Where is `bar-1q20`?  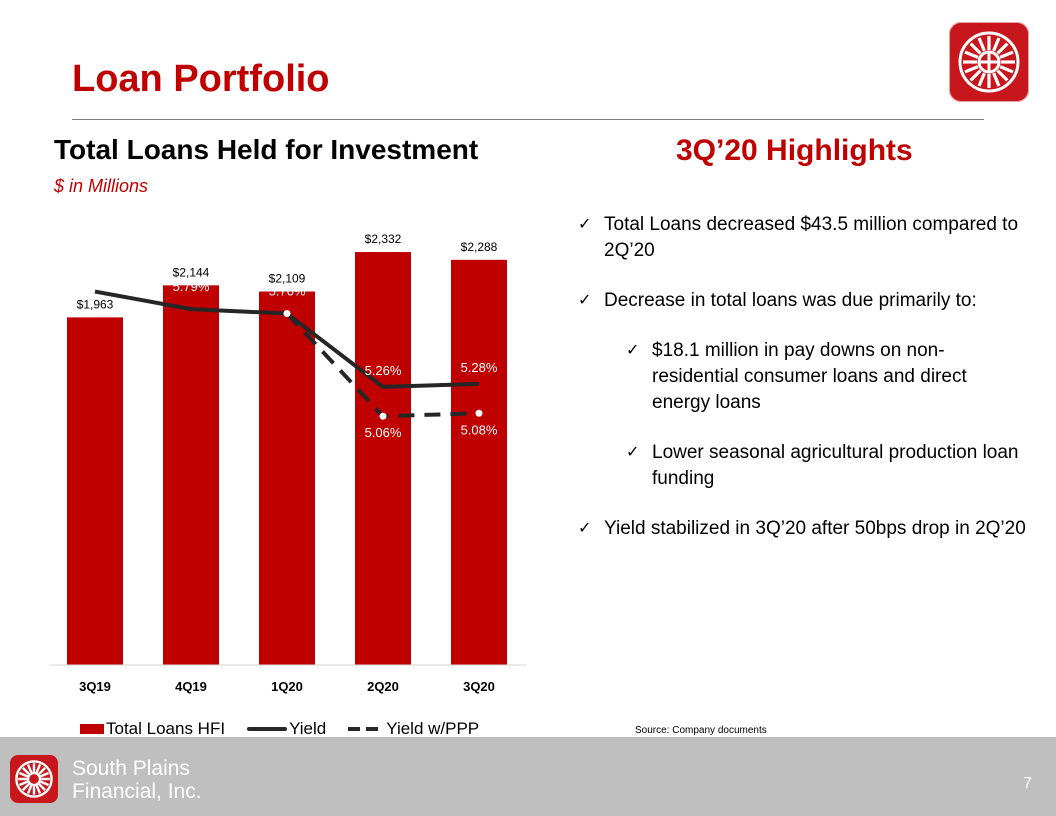
bar-1q20 is located at coordinates (287, 478).